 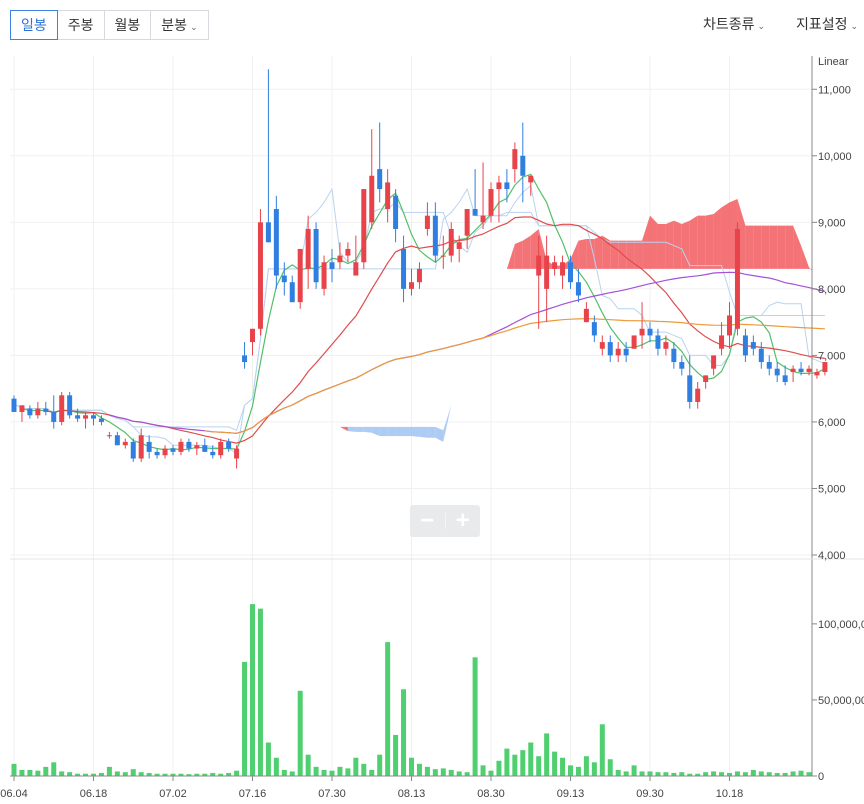 I want to click on price-tick-label: 7,000, so click(x=832, y=356).